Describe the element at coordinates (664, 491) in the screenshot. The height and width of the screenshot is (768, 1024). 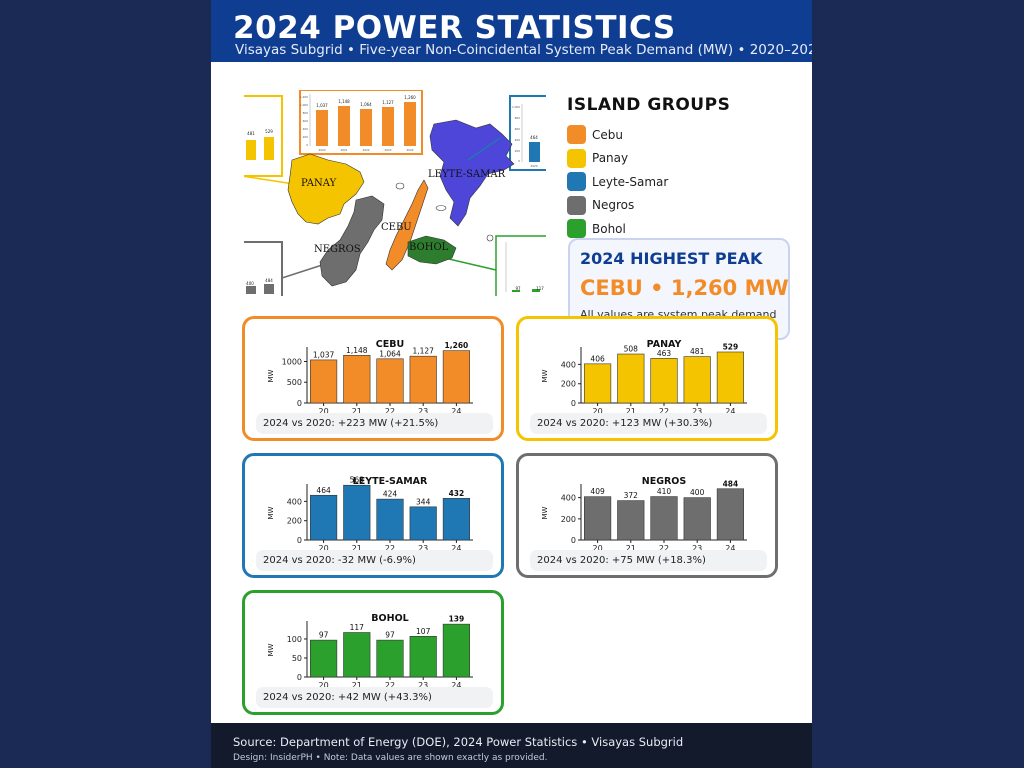
I see `bar-value-label: 410` at that location.